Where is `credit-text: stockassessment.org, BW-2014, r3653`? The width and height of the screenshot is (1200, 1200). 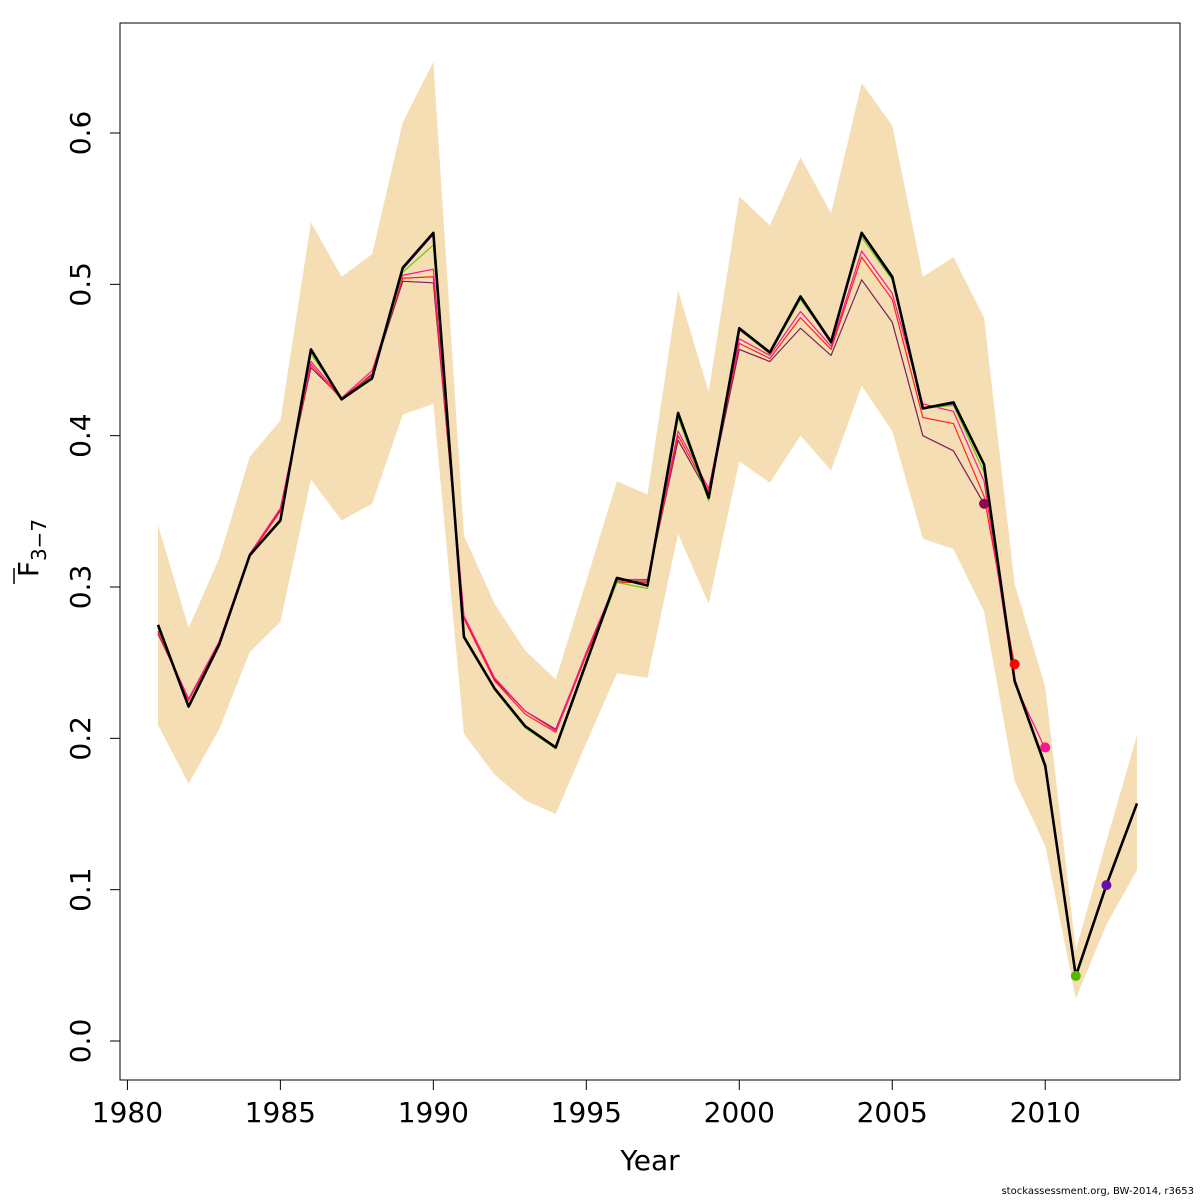 credit-text: stockassessment.org, BW-2014, r3653 is located at coordinates (1097, 1191).